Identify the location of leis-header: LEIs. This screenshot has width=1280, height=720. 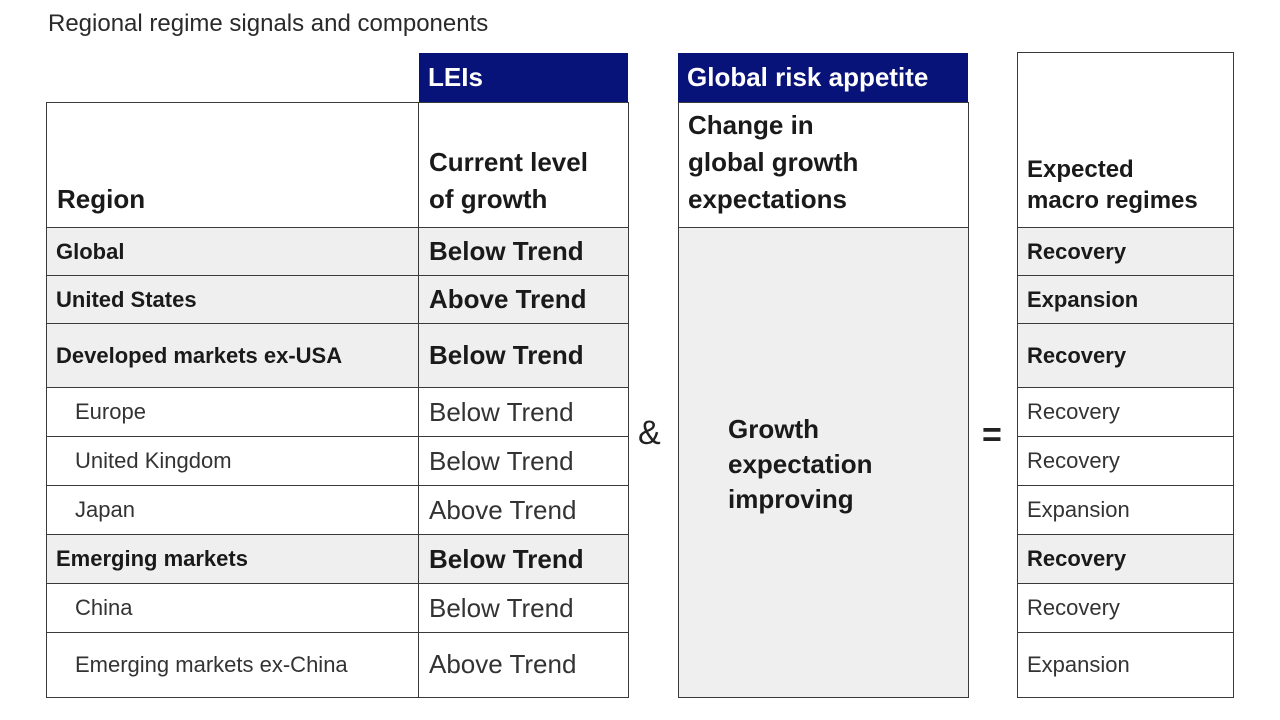
(523, 77).